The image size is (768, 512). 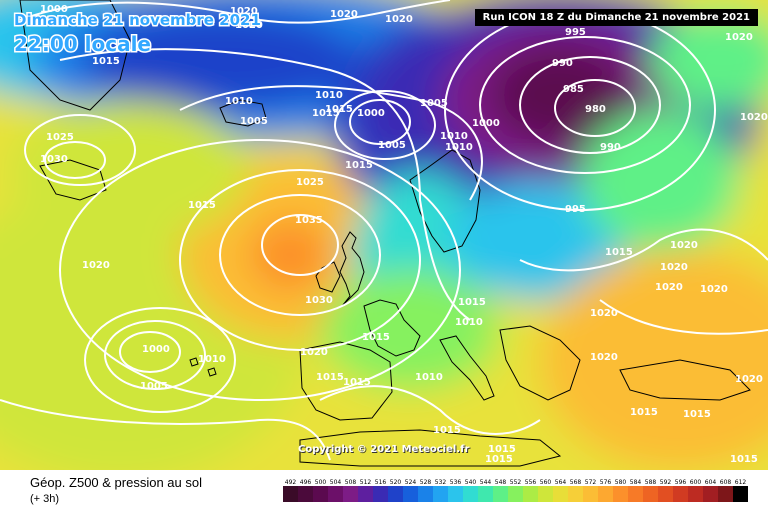 What do you see at coordinates (683, 317) in the screenshot?
I see `isobar-1020-east` at bounding box center [683, 317].